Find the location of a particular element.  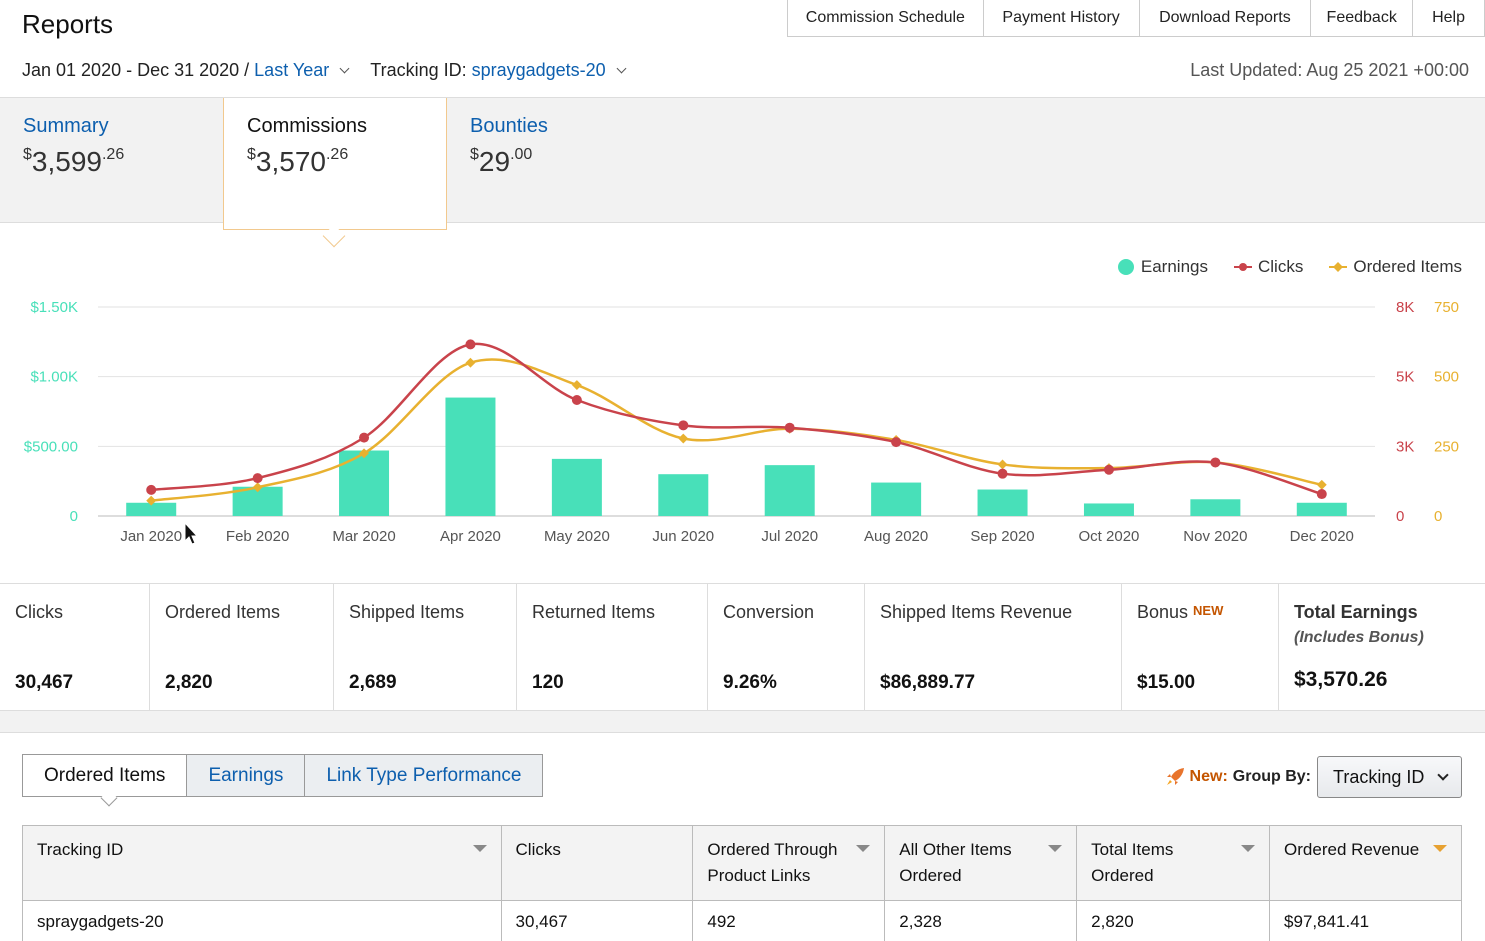

stat-clicks: Clicks 30,467 is located at coordinates (75, 647).